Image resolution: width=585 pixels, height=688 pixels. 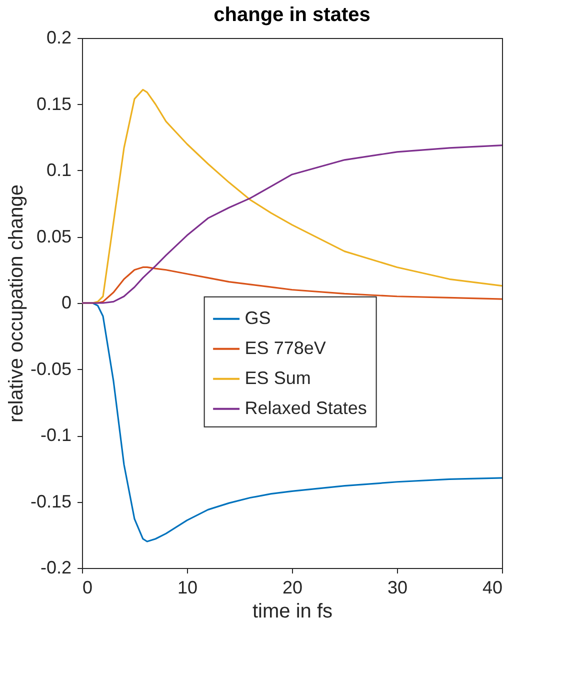 What do you see at coordinates (292, 15) in the screenshot?
I see `chart-title: change in states` at bounding box center [292, 15].